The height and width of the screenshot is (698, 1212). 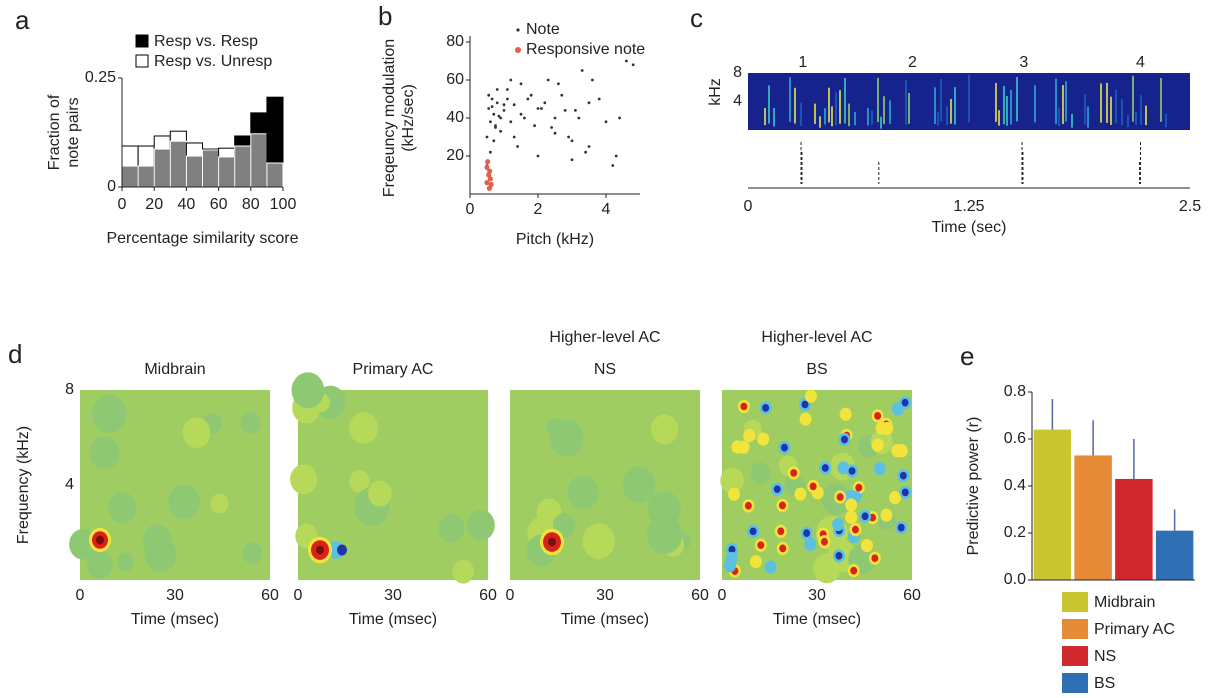 I want to click on note-label: 1, so click(x=802, y=62).